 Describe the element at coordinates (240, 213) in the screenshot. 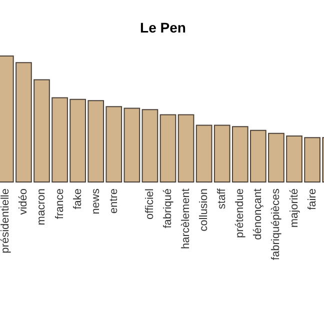

I see `x-tick-label: prétendue` at that location.